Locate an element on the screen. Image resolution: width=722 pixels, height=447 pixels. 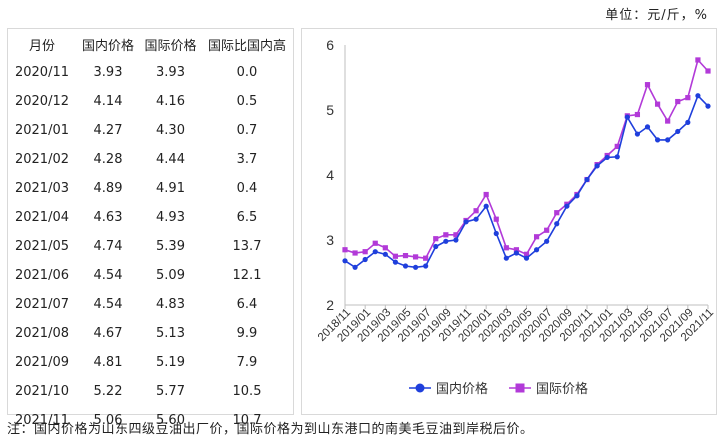
cell-month: 2021/09 is located at coordinates (41, 362).